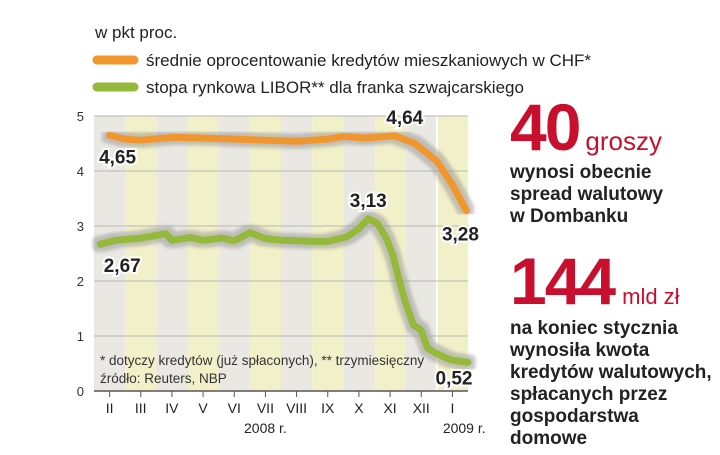 This screenshot has height=455, width=720. What do you see at coordinates (623, 141) in the screenshot?
I see `spread-unit: groszy` at bounding box center [623, 141].